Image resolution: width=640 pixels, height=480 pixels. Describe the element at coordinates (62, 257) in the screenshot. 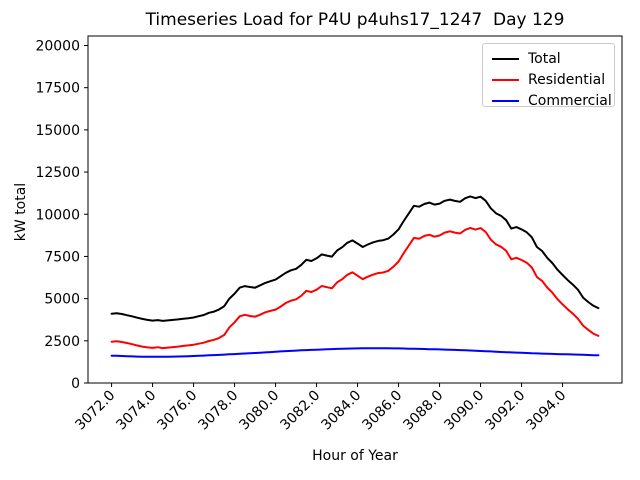

I see `y-tick-label: 7500` at that location.